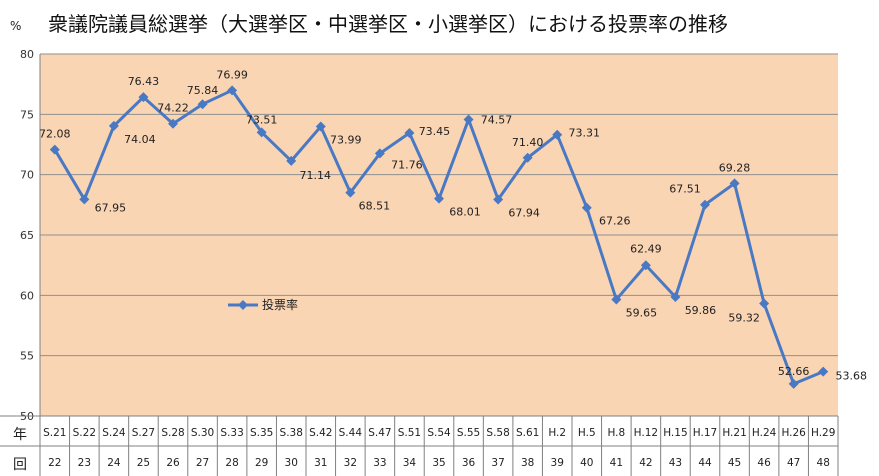 This screenshot has width=879, height=476. I want to click on round-label: 31, so click(320, 463).